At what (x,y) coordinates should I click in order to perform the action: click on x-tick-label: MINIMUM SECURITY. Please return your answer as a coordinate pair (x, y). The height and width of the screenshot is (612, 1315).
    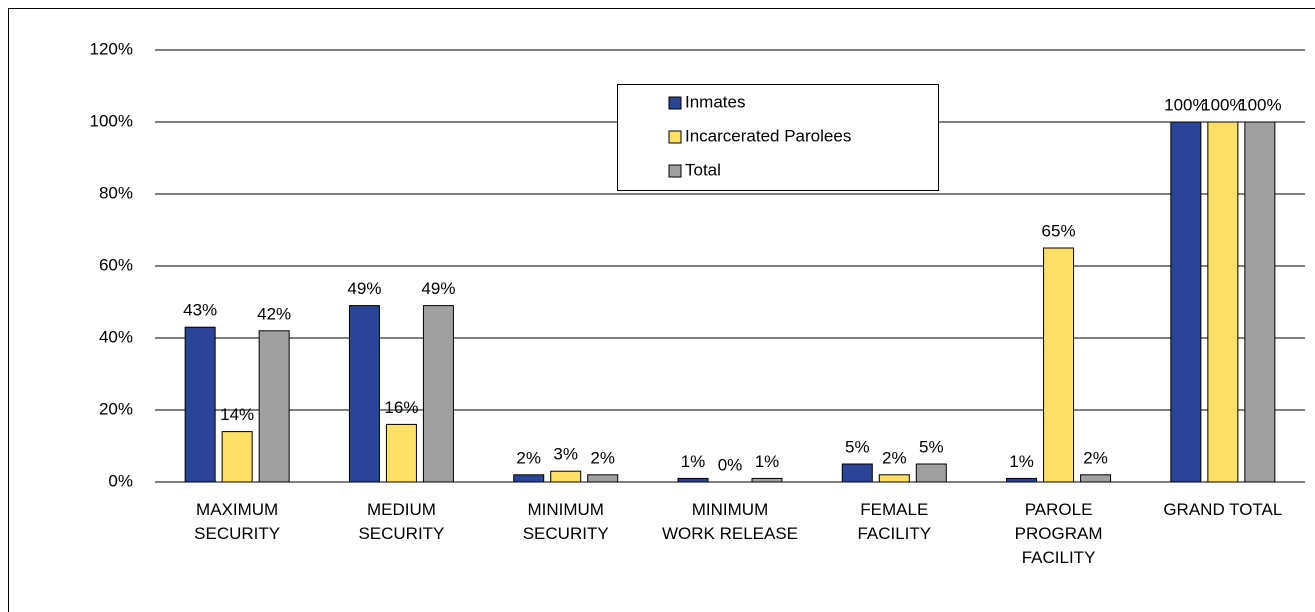
    Looking at the image, I should click on (565, 521).